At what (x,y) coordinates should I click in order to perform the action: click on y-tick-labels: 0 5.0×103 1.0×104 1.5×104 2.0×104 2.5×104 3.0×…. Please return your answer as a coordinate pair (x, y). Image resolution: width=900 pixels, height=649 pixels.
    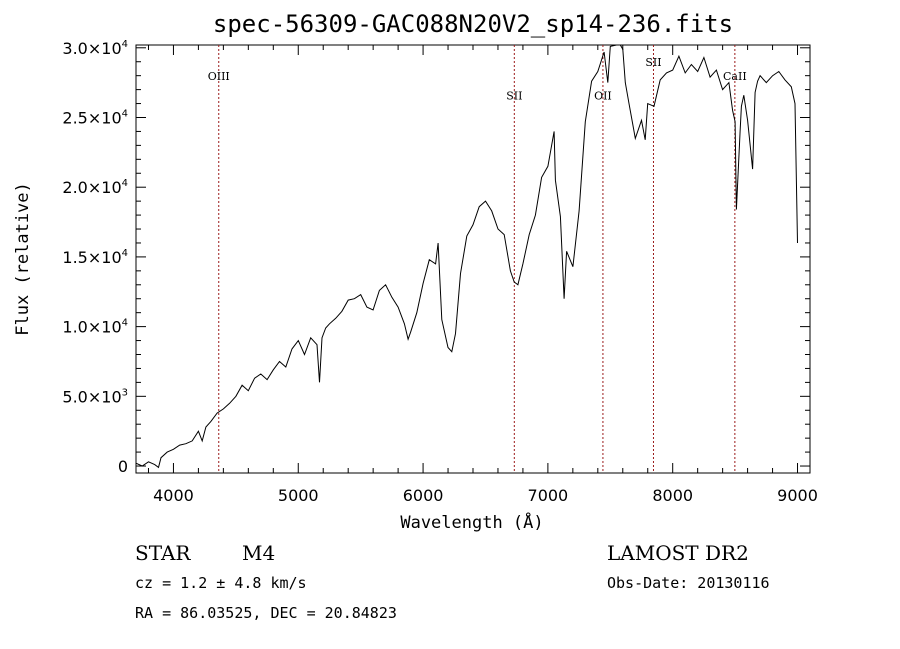
    Looking at the image, I should click on (95, 257).